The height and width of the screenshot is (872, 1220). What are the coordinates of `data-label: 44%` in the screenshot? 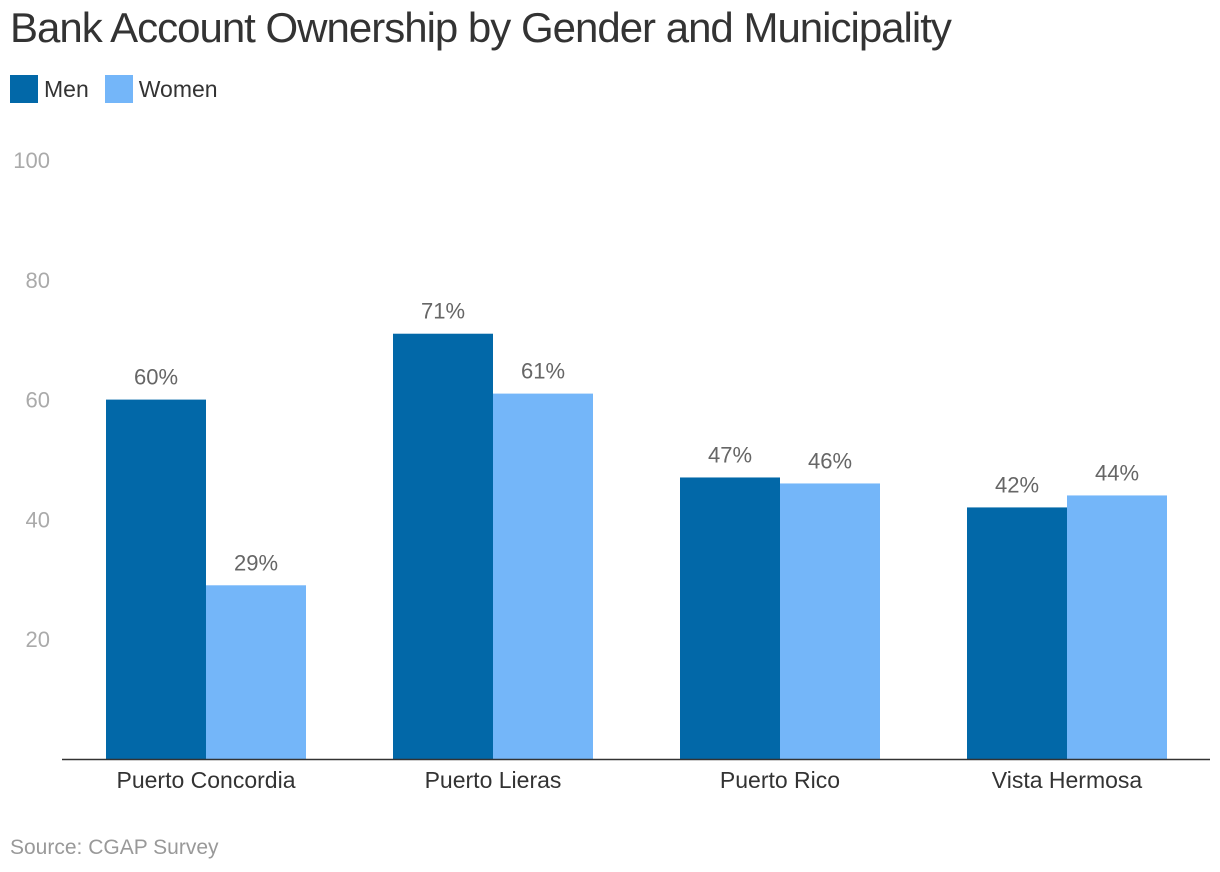 It's located at (1117, 472).